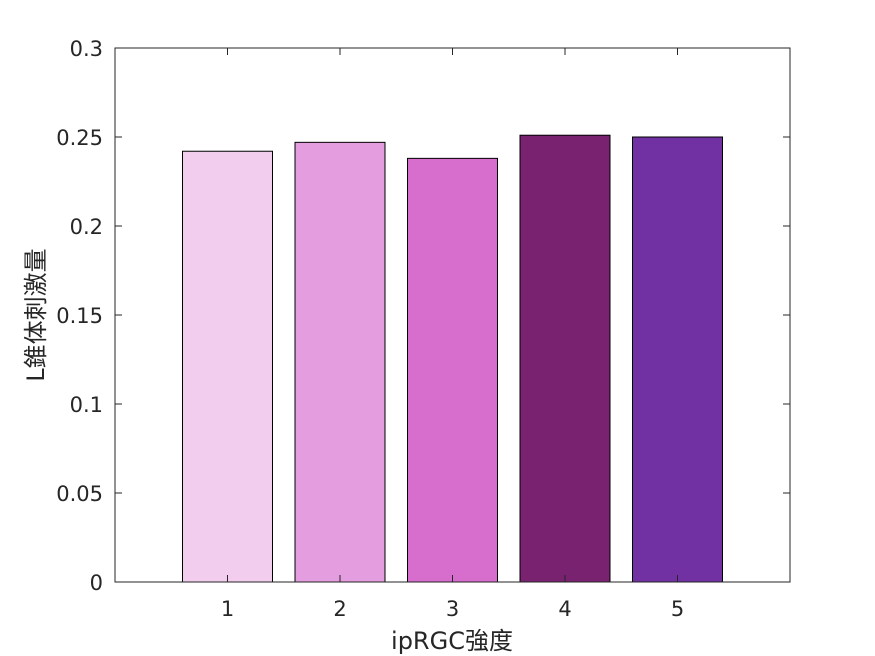 Image resolution: width=875 pixels, height=656 pixels. Describe the element at coordinates (339, 609) in the screenshot. I see `x-tick-label: 2` at that location.